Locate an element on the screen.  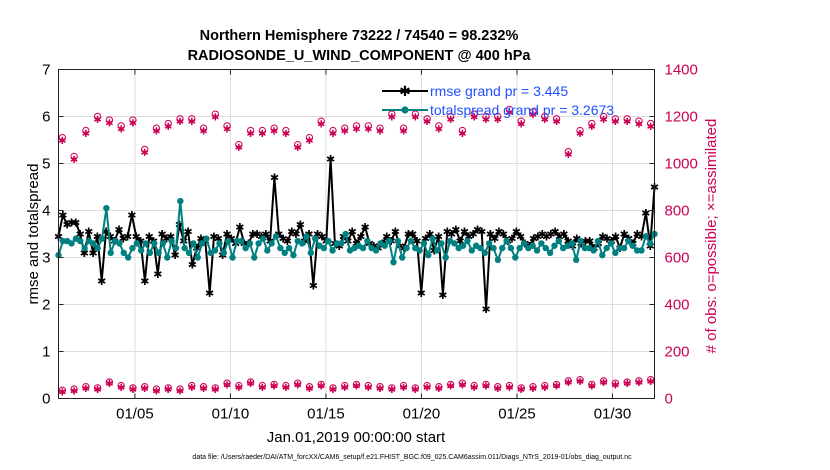
y-tick-label-left: 6 is located at coordinates (46, 117).